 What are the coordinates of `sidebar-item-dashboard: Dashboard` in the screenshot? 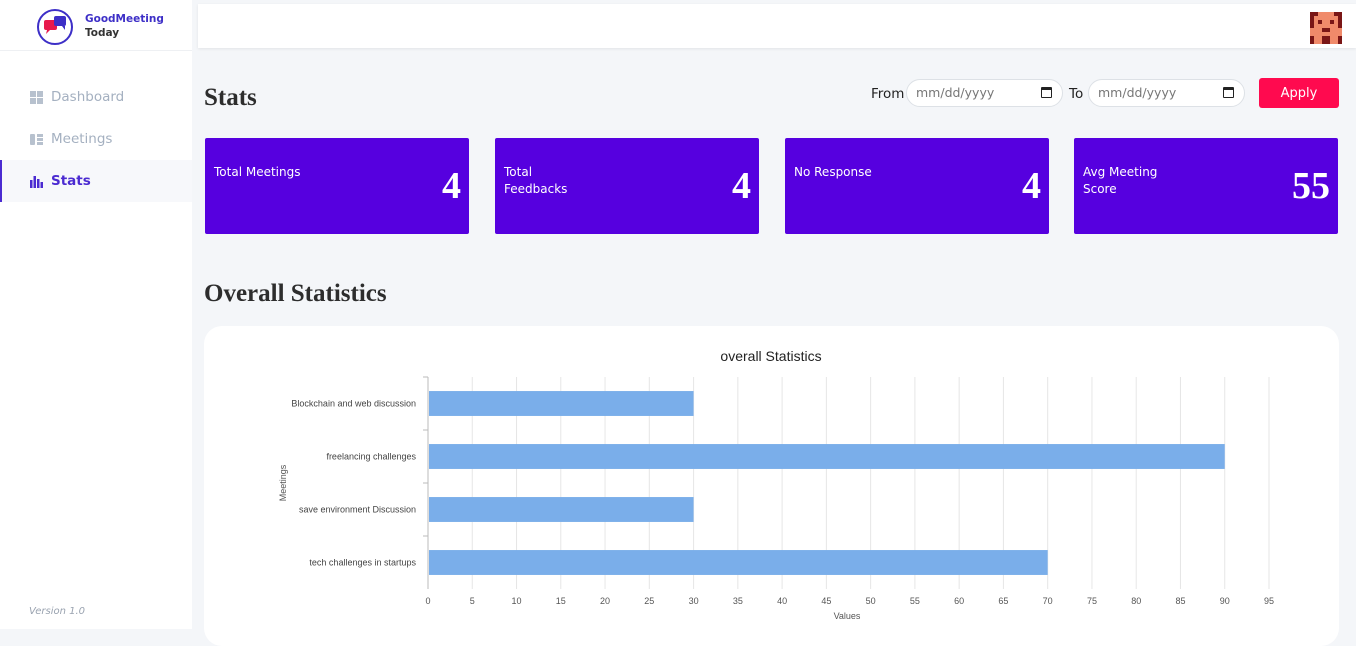 It's located at (96, 97).